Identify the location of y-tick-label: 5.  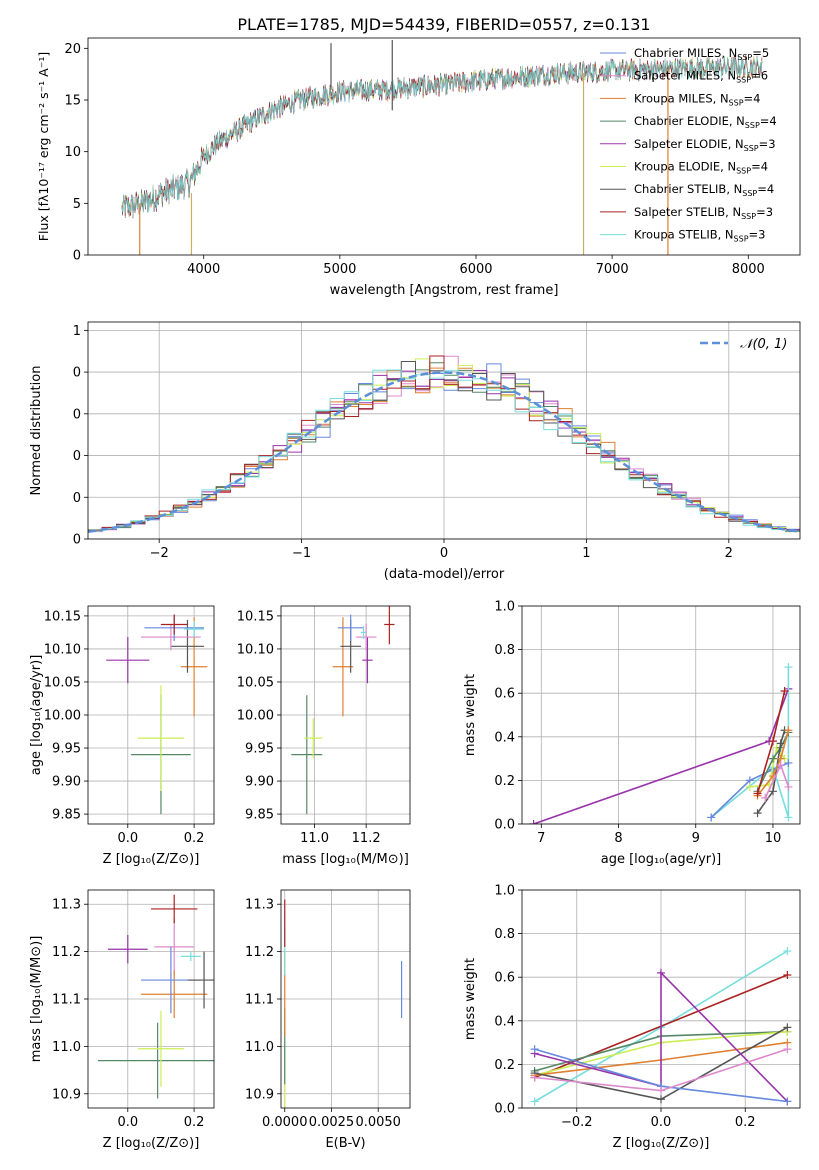
(77, 204).